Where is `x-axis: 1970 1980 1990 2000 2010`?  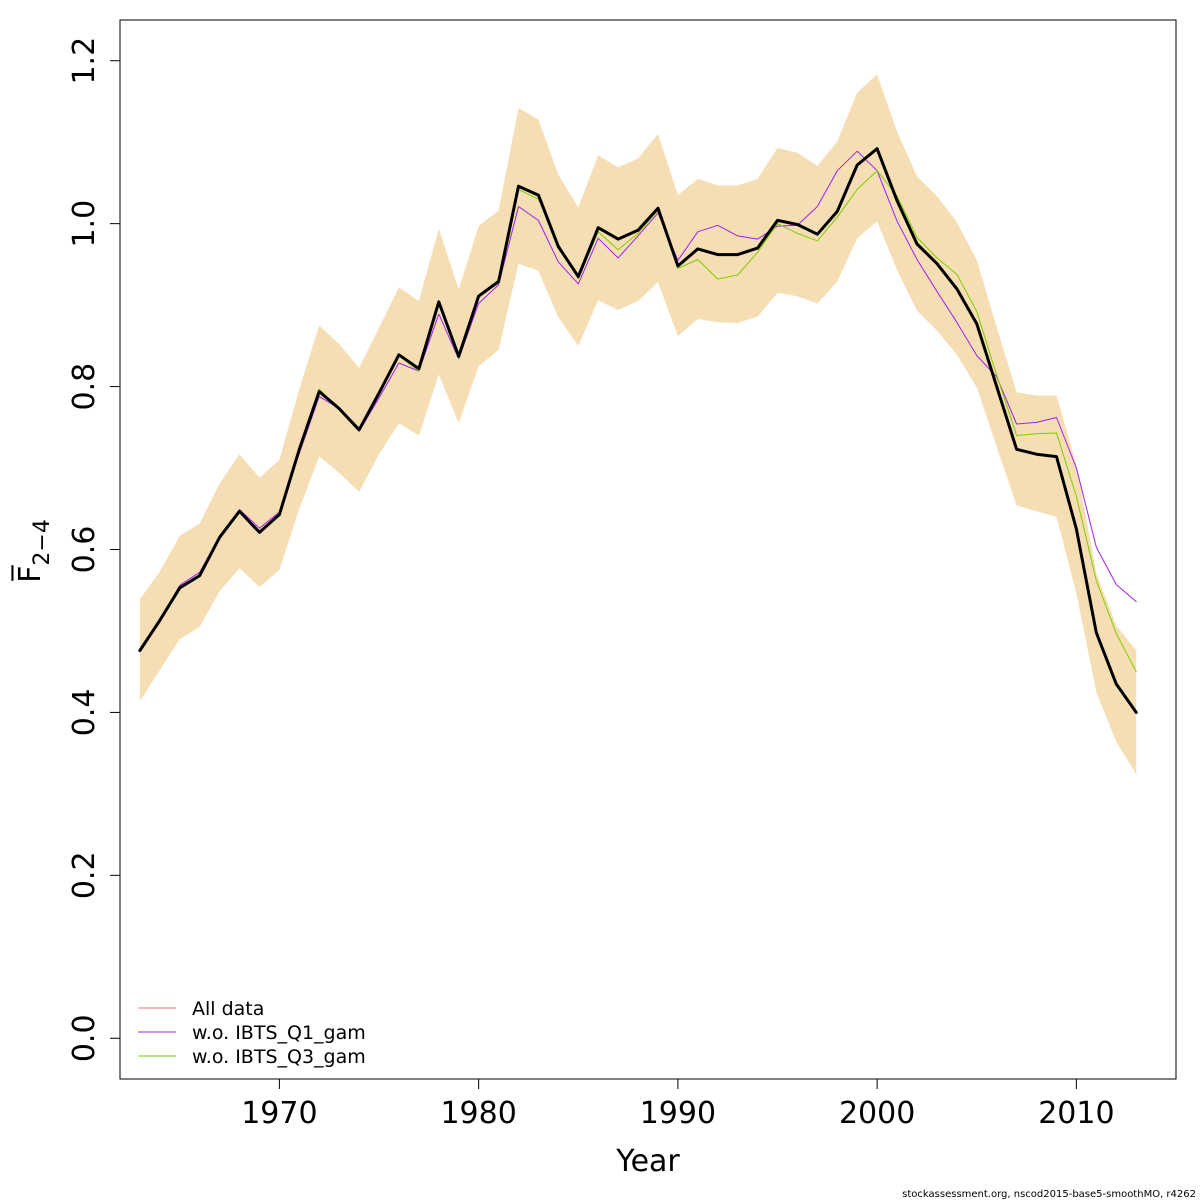 x-axis: 1970 1980 1990 2000 2010 is located at coordinates (678, 1105).